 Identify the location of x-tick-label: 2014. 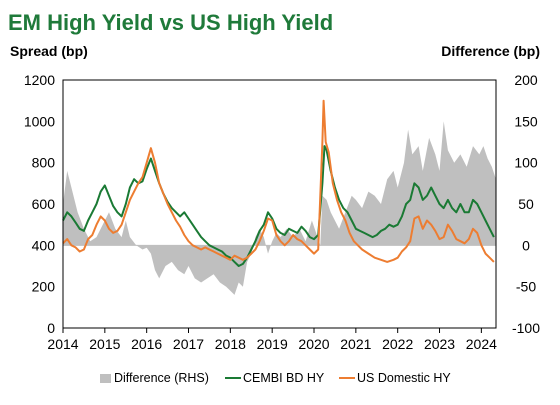
(62, 344).